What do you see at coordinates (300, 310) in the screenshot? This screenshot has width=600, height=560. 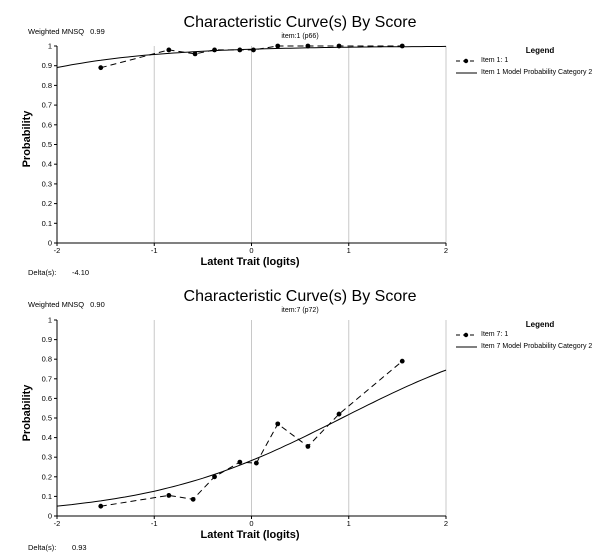 I see `chart-subtitle: item:7 (p72)` at bounding box center [300, 310].